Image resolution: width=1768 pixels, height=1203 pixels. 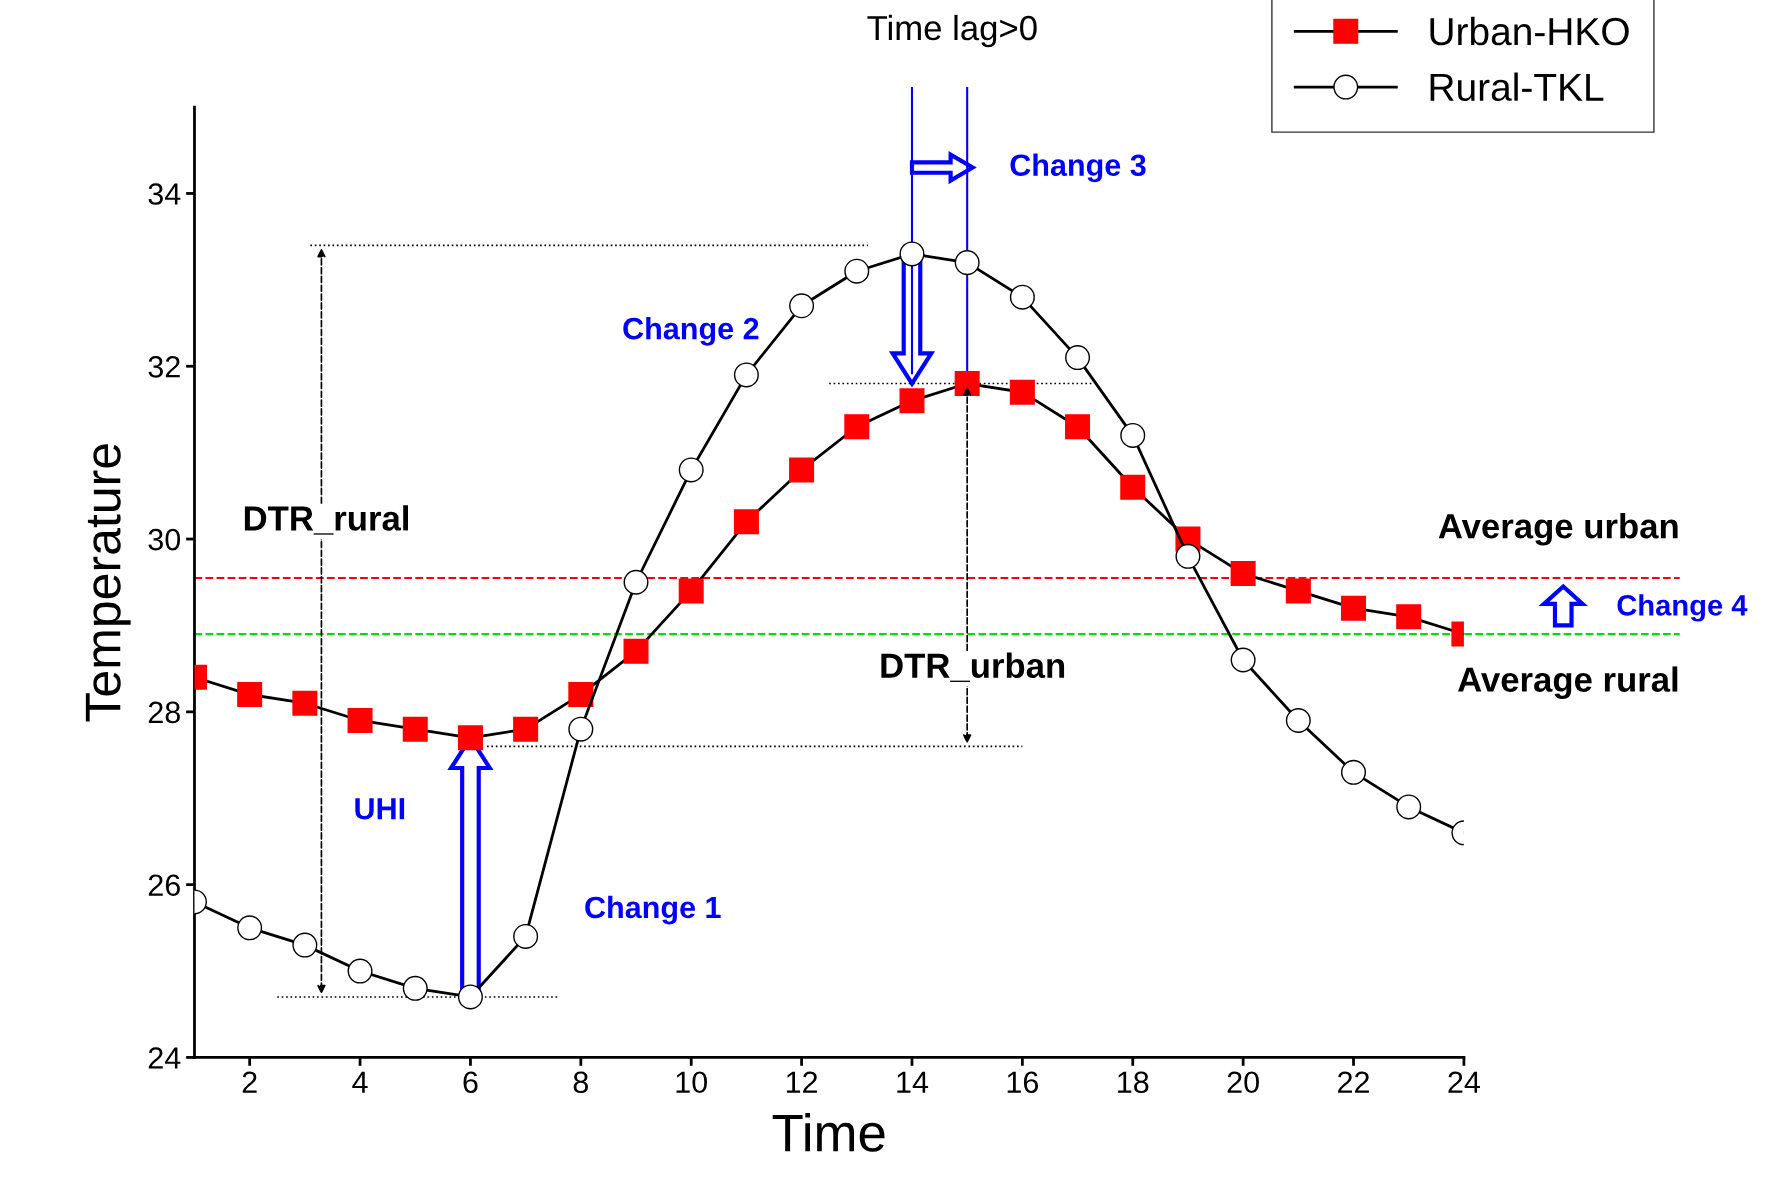 What do you see at coordinates (164, 885) in the screenshot?
I see `y-tick-label: 26` at bounding box center [164, 885].